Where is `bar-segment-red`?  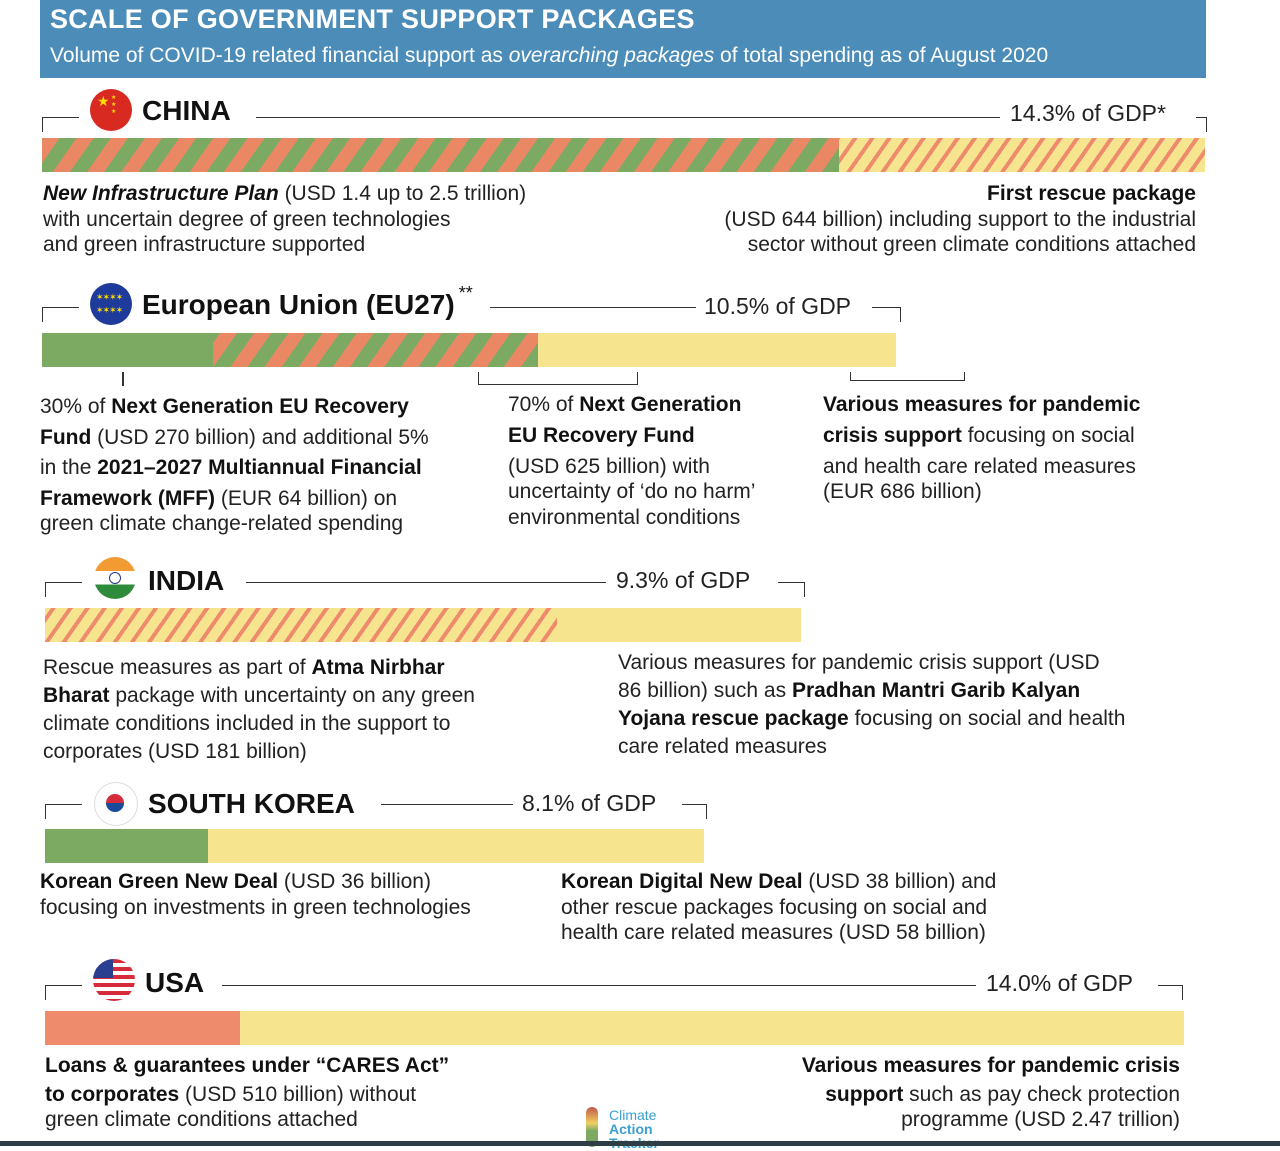 bar-segment-red is located at coordinates (143, 1028).